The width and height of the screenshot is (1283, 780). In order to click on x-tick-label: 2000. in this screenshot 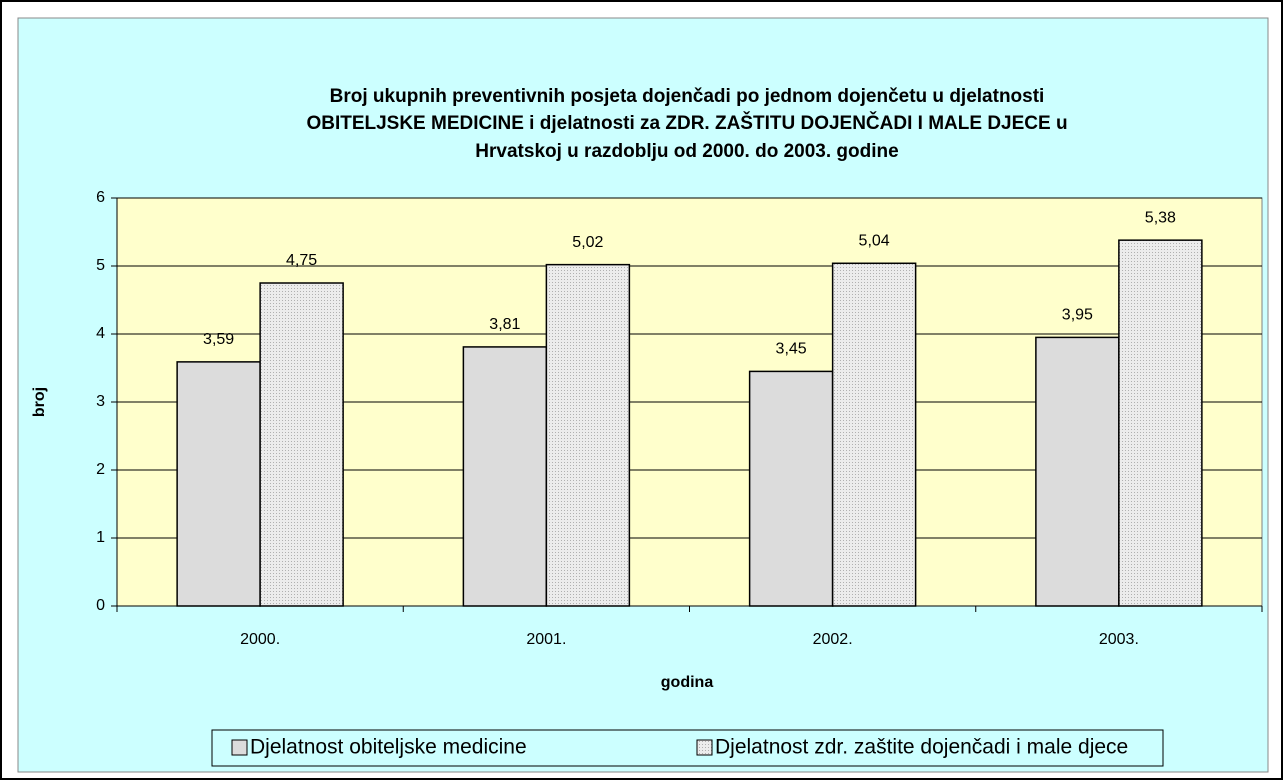, I will do `click(260, 639)`.